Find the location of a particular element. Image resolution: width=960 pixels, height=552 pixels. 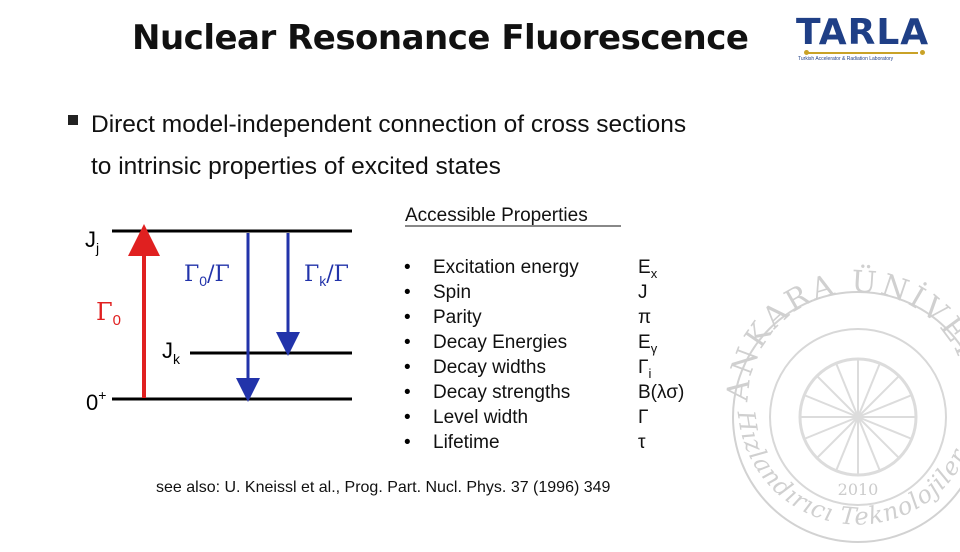

property-row: • Decay Energies Eγ is located at coordinates (531, 344).